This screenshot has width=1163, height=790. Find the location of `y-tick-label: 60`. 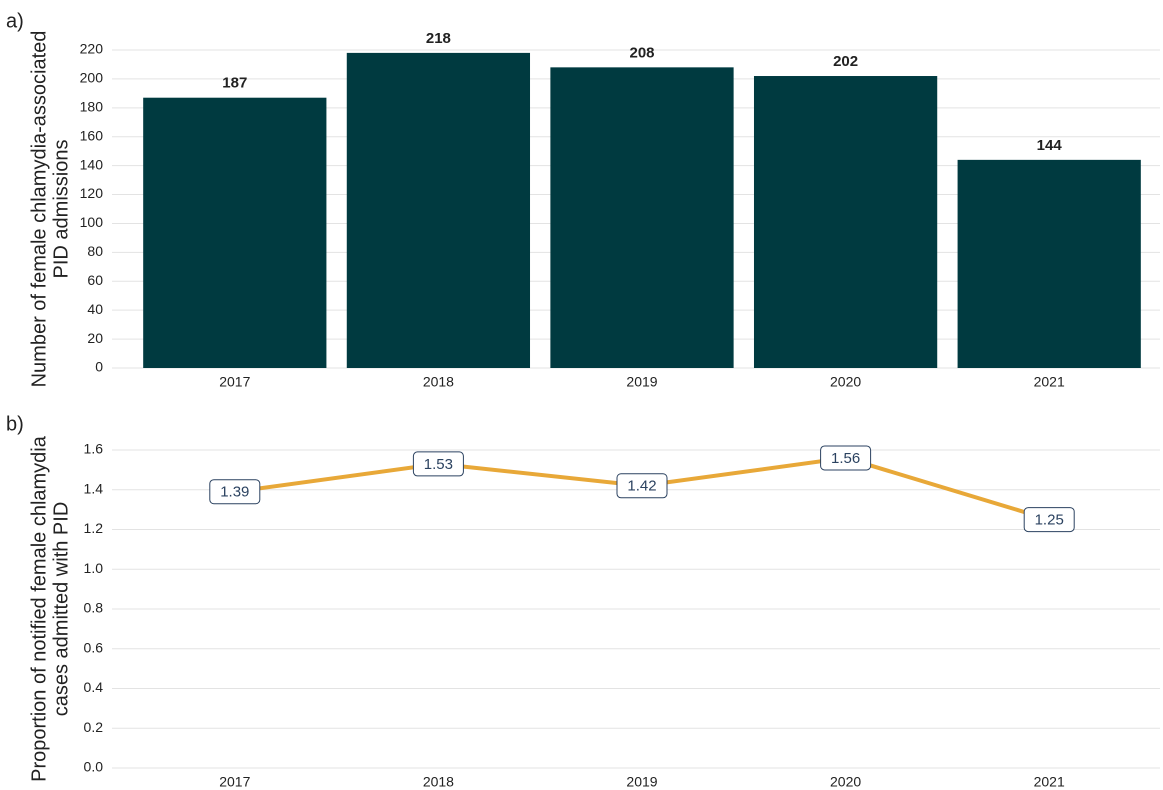

y-tick-label: 60 is located at coordinates (95, 280).